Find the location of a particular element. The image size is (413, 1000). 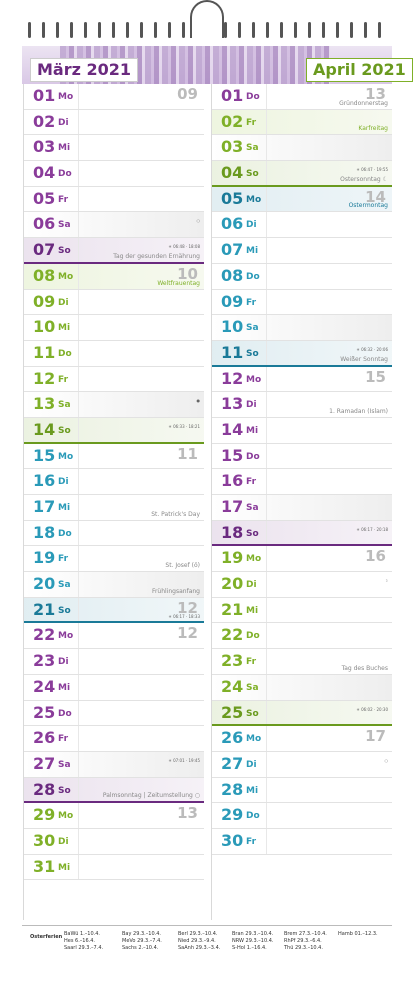

day-number: 28 is located at coordinates (44, 789).